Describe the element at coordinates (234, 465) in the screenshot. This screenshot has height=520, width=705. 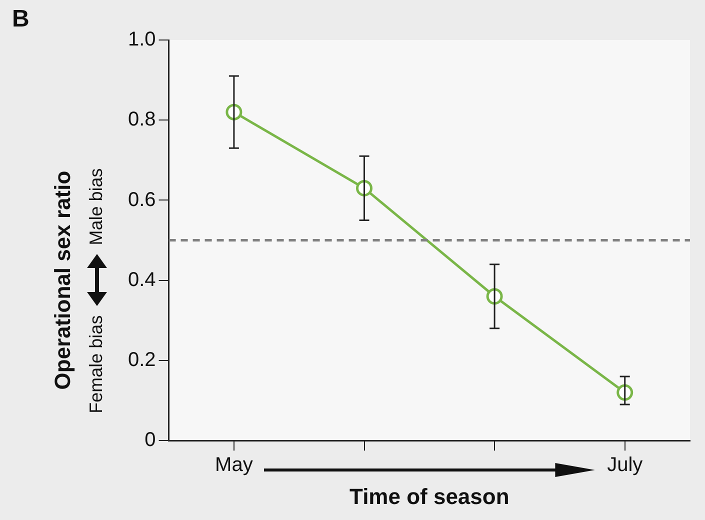
I see `x-tick-label: May` at that location.